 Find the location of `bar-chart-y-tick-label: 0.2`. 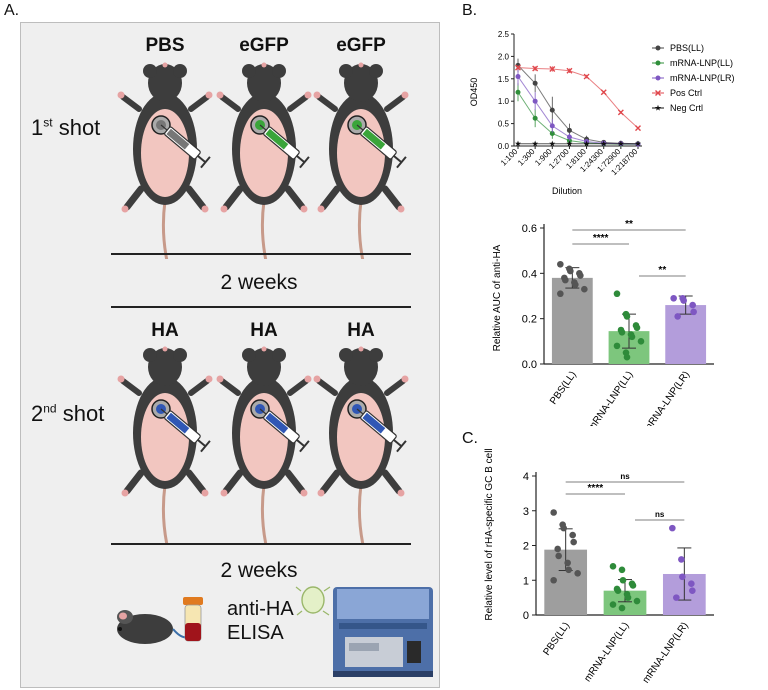

bar-chart-y-tick-label: 0.2 is located at coordinates (529, 320).